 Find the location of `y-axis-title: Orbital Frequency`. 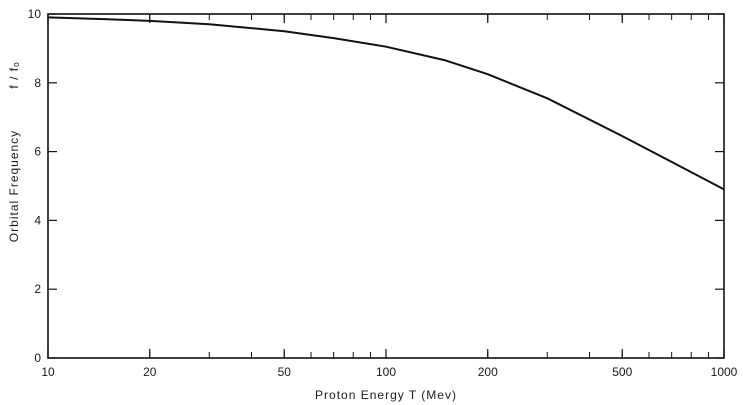

y-axis-title: Orbital Frequency is located at coordinates (14, 186).